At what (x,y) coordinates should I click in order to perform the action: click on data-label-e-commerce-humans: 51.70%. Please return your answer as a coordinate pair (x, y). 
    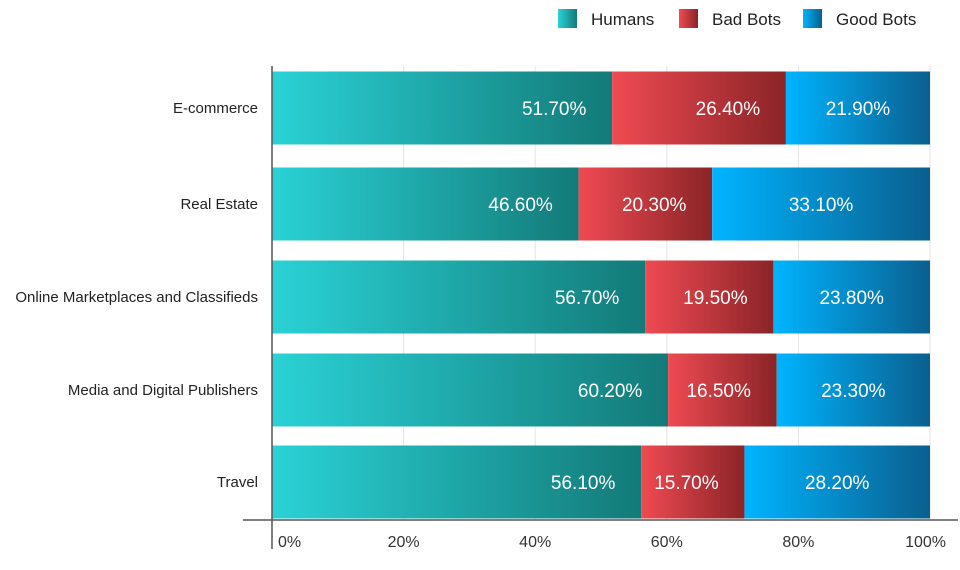
    Looking at the image, I should click on (554, 109).